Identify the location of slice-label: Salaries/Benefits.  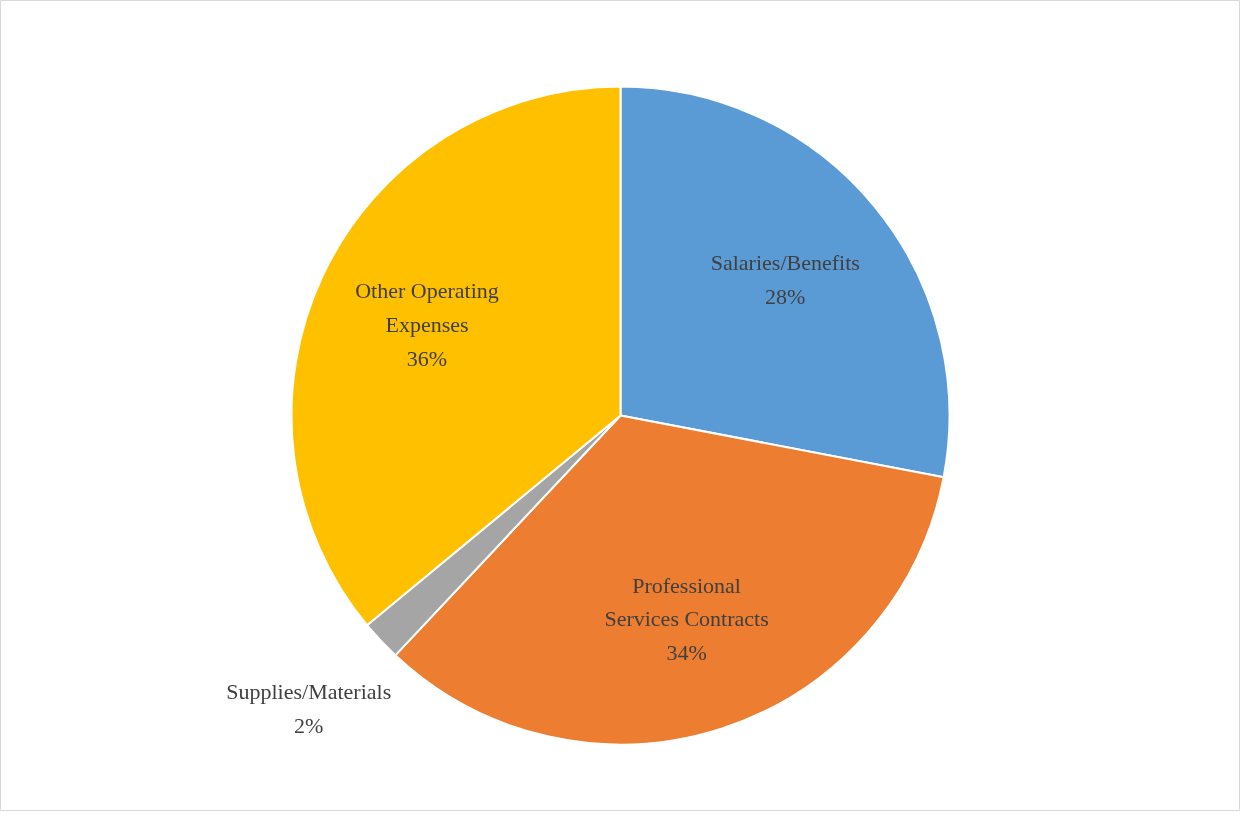
(785, 262).